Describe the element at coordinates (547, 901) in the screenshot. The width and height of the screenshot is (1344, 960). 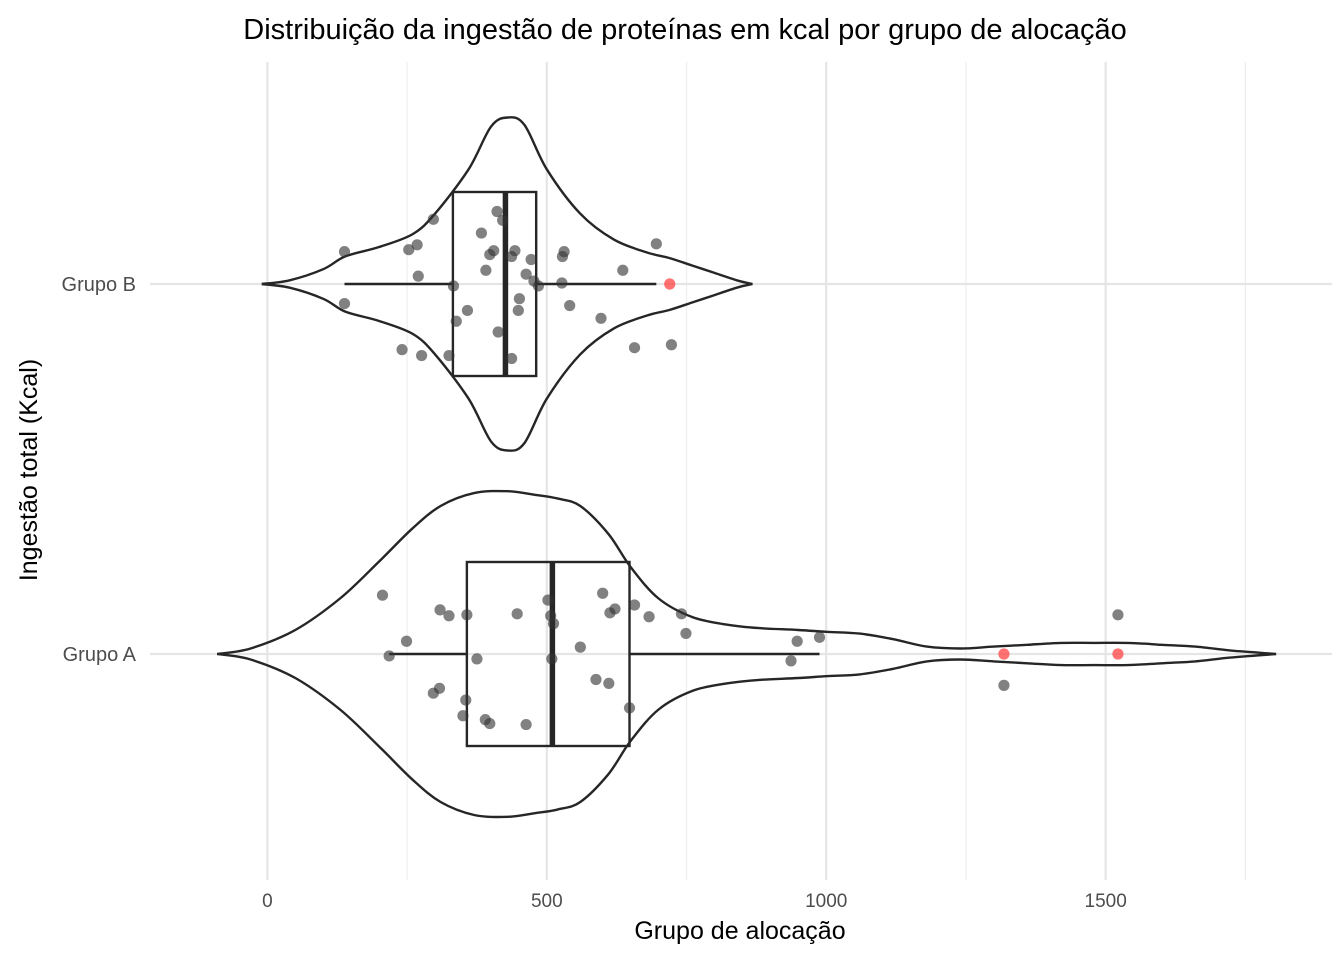
I see `x-tick-label: 500` at that location.